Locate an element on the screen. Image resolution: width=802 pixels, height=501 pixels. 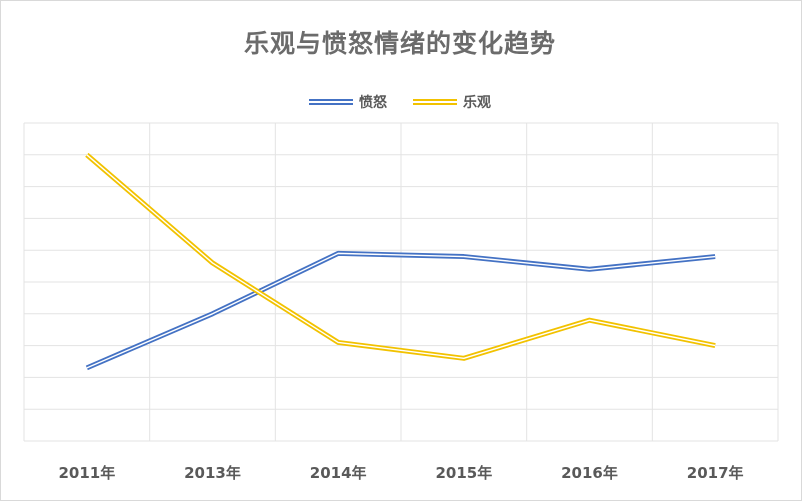
legend-label-anger: 愤怒 is located at coordinates (373, 103).